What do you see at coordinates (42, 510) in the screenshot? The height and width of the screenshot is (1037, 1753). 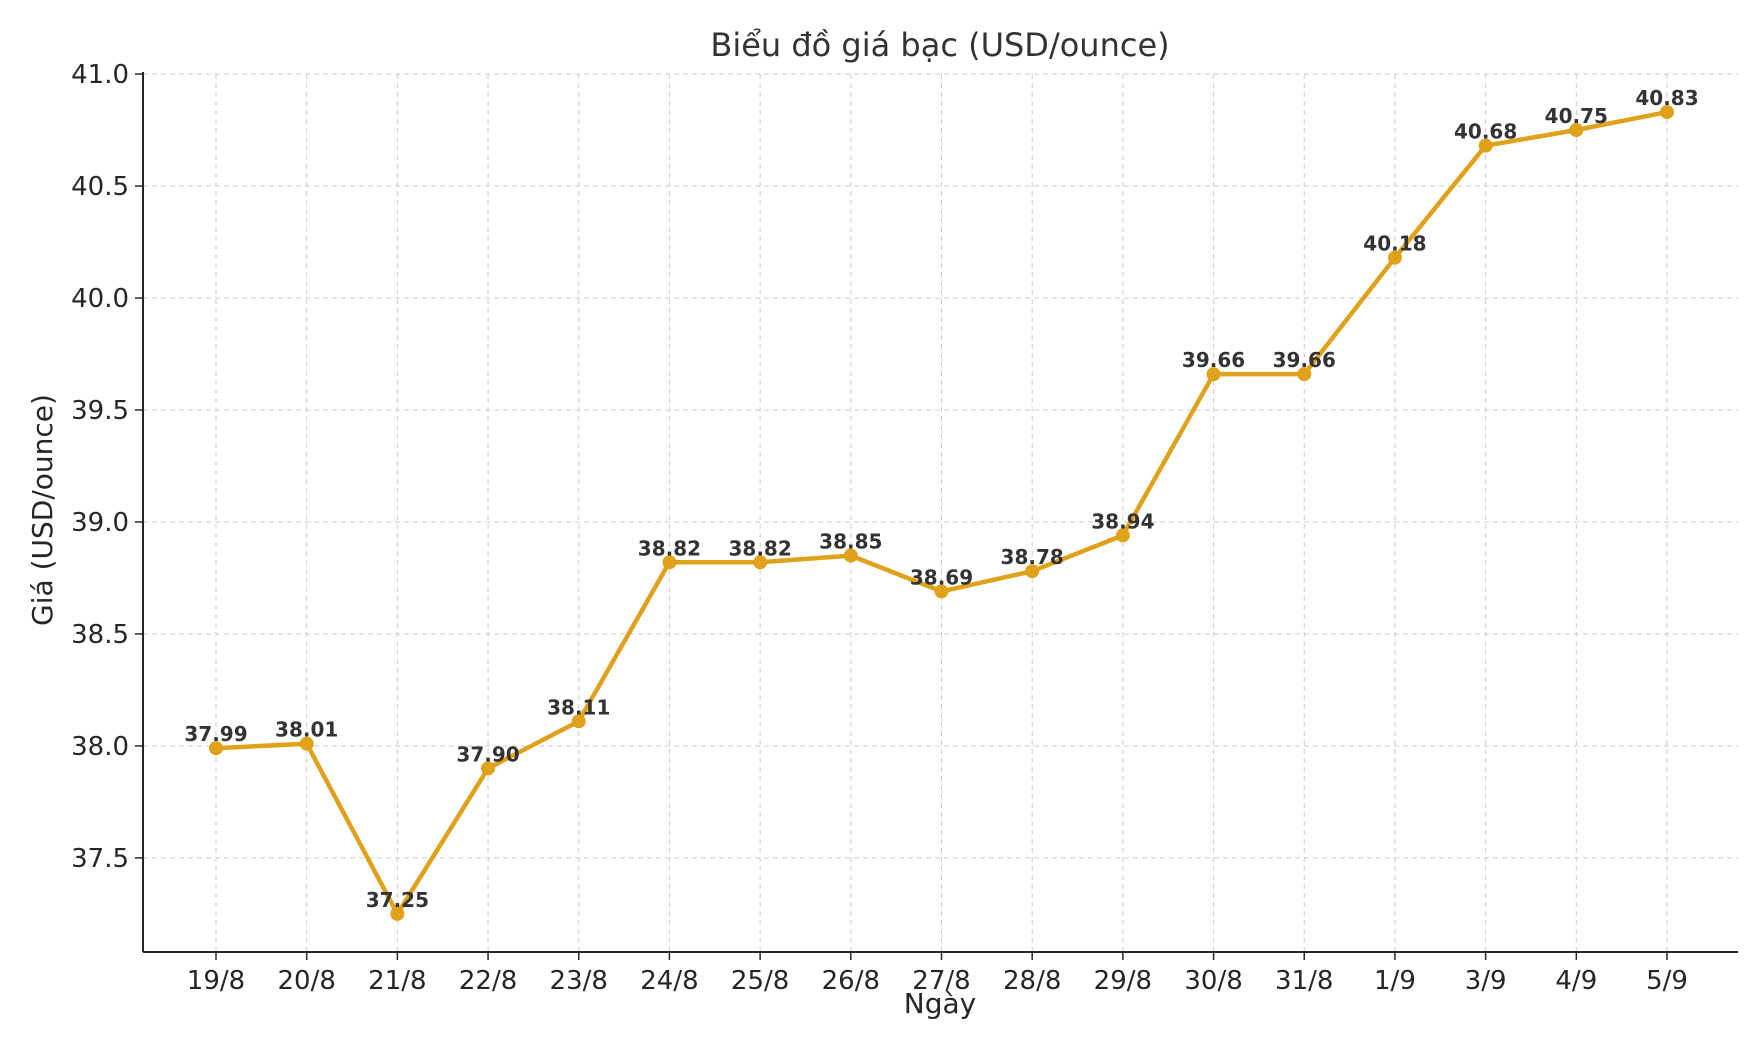 I see `y-axis-label: Giá (USD/ounce)` at bounding box center [42, 510].